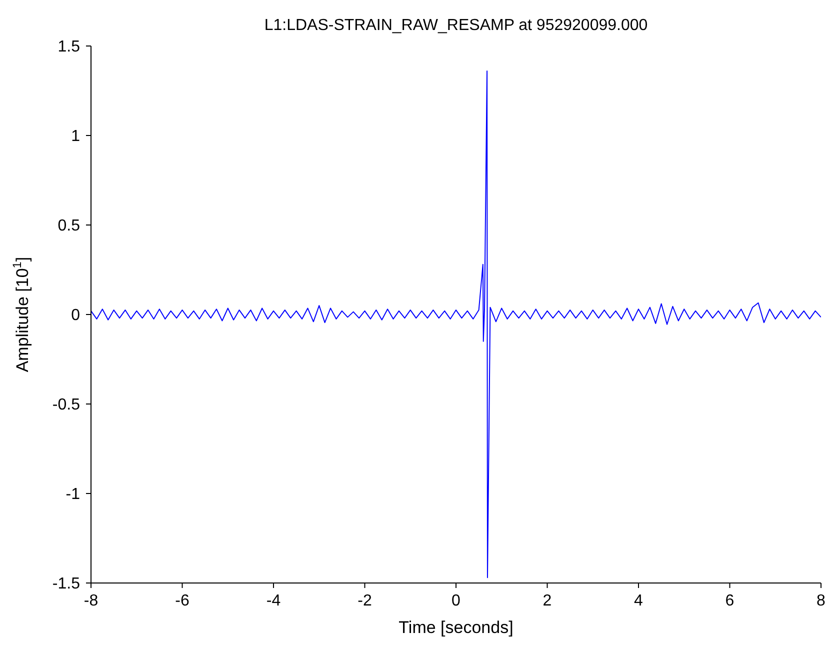 The image size is (830, 651). Describe the element at coordinates (547, 601) in the screenshot. I see `x-tick-label: 2` at that location.